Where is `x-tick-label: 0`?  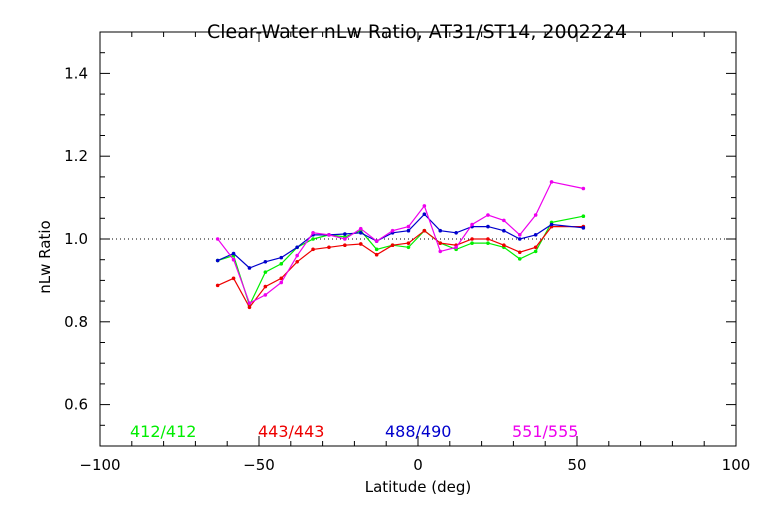 x-tick-label: 0 is located at coordinates (418, 465).